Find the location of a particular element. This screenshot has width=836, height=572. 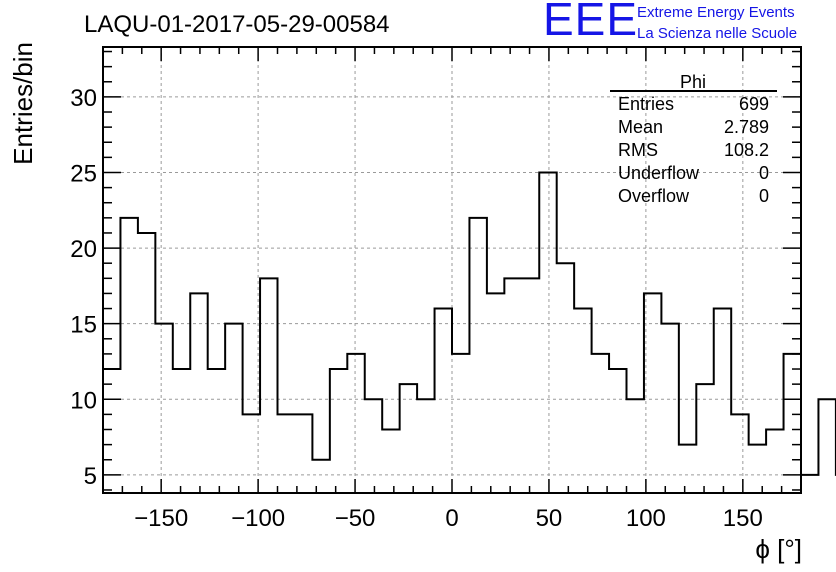

stats-row-label: Overflow is located at coordinates (654, 196).